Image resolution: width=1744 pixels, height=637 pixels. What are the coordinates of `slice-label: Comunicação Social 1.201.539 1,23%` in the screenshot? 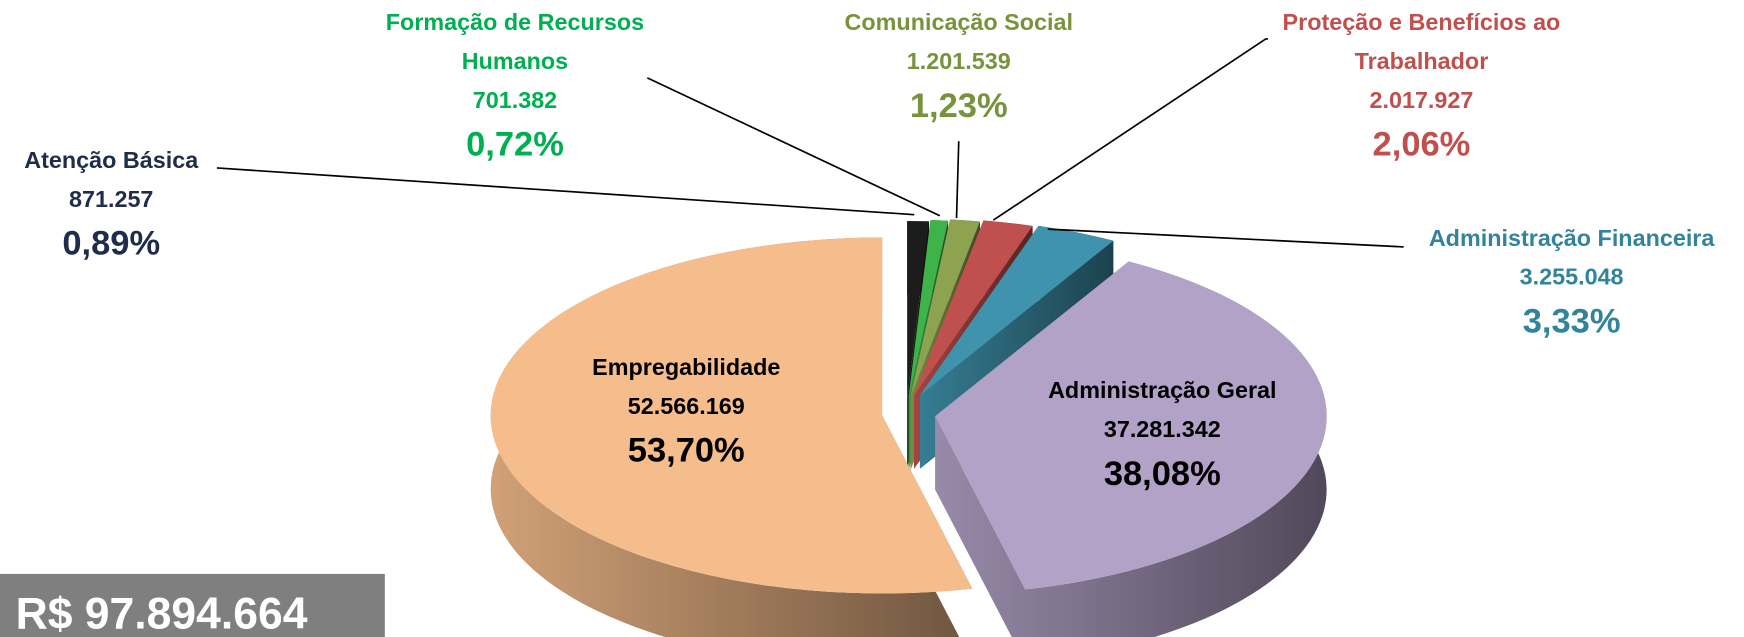 It's located at (958, 66).